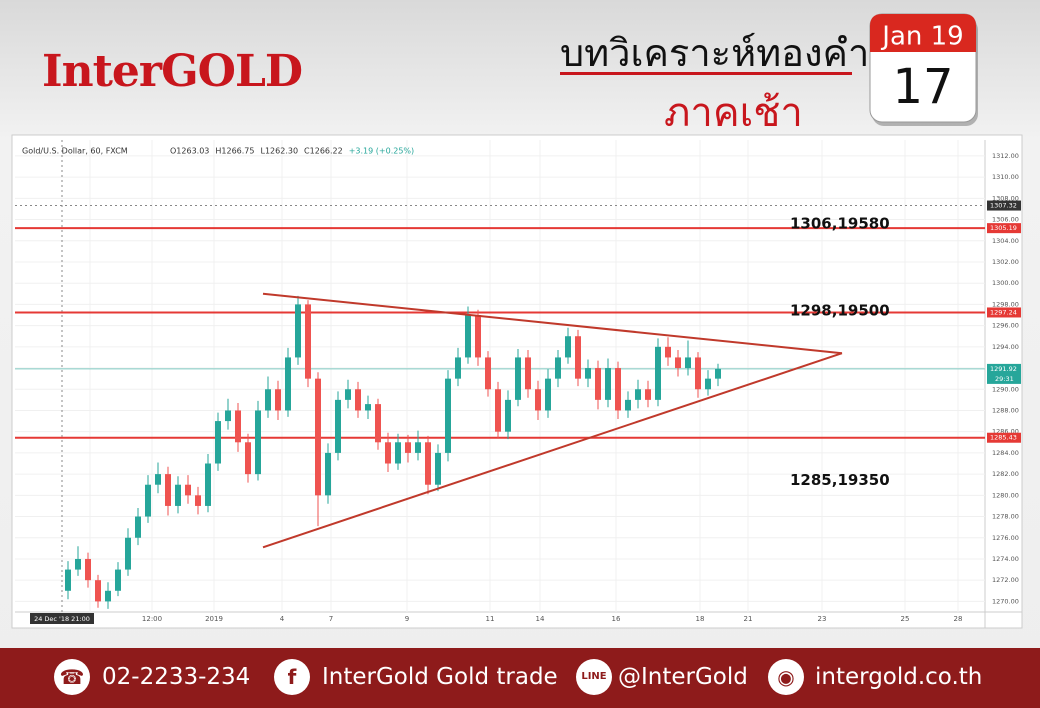 Image resolution: width=1040 pixels, height=708 pixels. Describe the element at coordinates (282, 619) in the screenshot. I see `x-tick-label: 4` at that location.